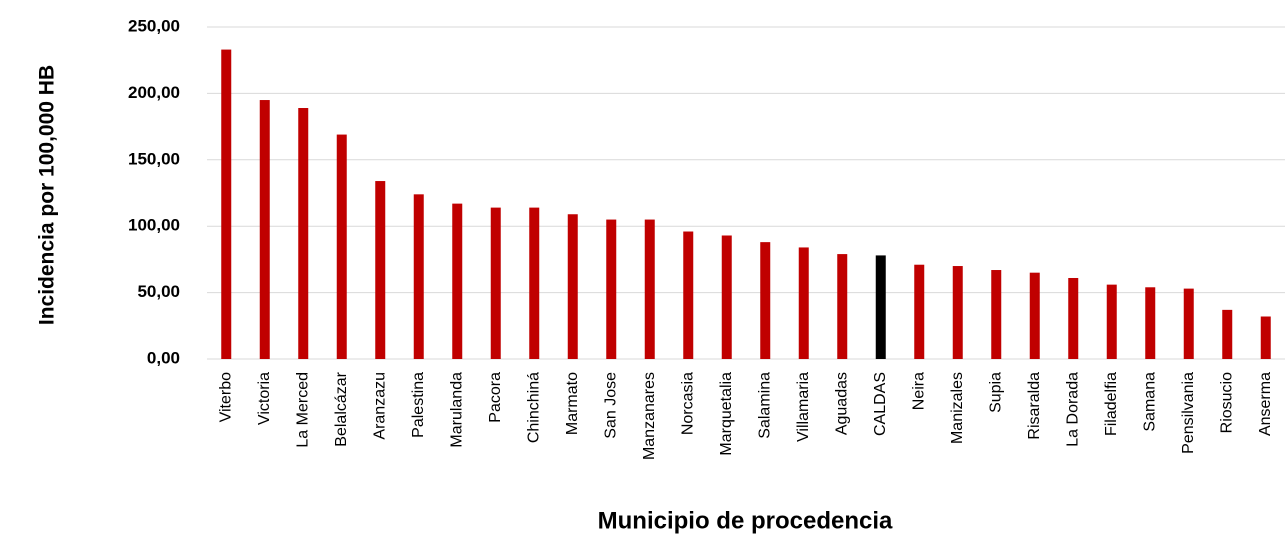 Image resolution: width=1285 pixels, height=538 pixels. What do you see at coordinates (726, 414) in the screenshot?
I see `x-tick-label: Marquetalia` at bounding box center [726, 414].